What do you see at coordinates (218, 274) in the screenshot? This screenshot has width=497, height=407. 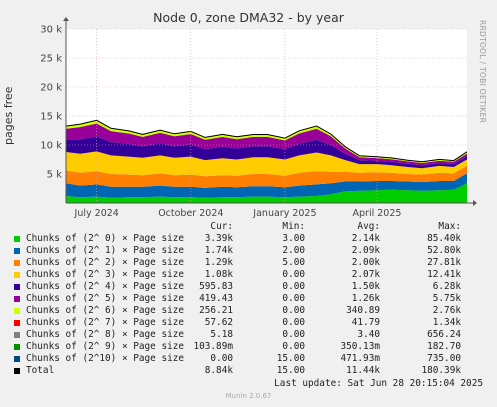 I see `legend-cur: 1.08k` at bounding box center [218, 274].